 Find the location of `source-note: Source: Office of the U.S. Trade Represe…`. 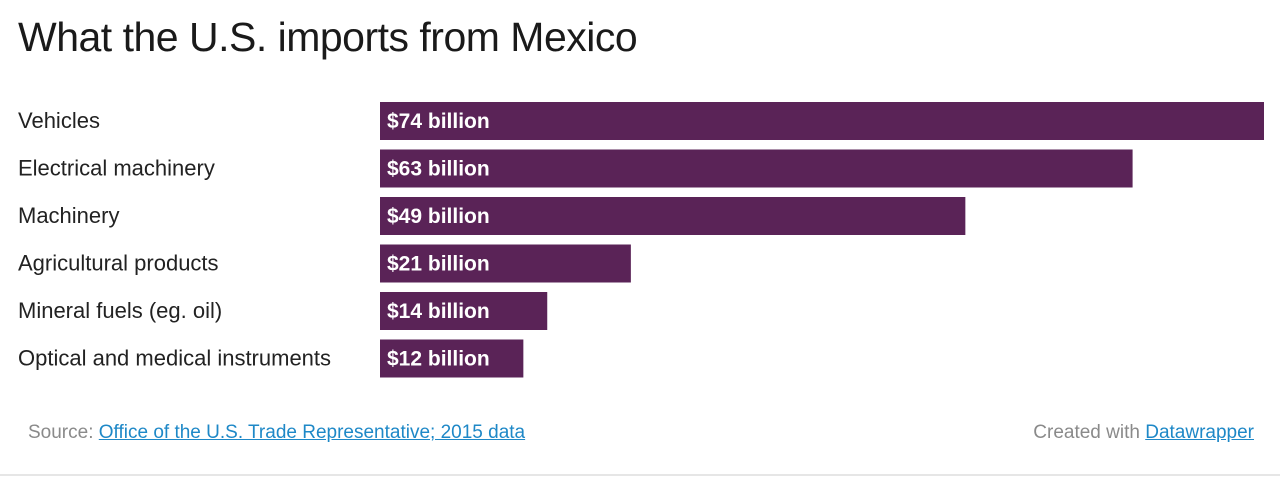

source-note: Source: Office of the U.S. Trade Represe… is located at coordinates (276, 433).